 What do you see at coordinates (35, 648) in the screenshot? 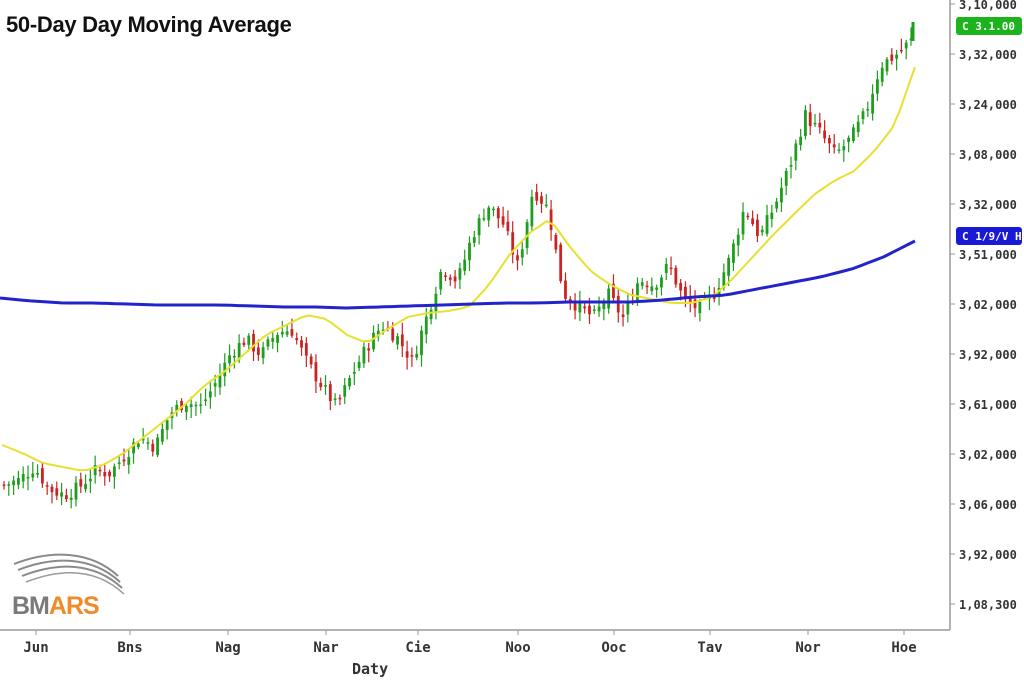
I see `x-tick-label: Jun` at bounding box center [35, 648].